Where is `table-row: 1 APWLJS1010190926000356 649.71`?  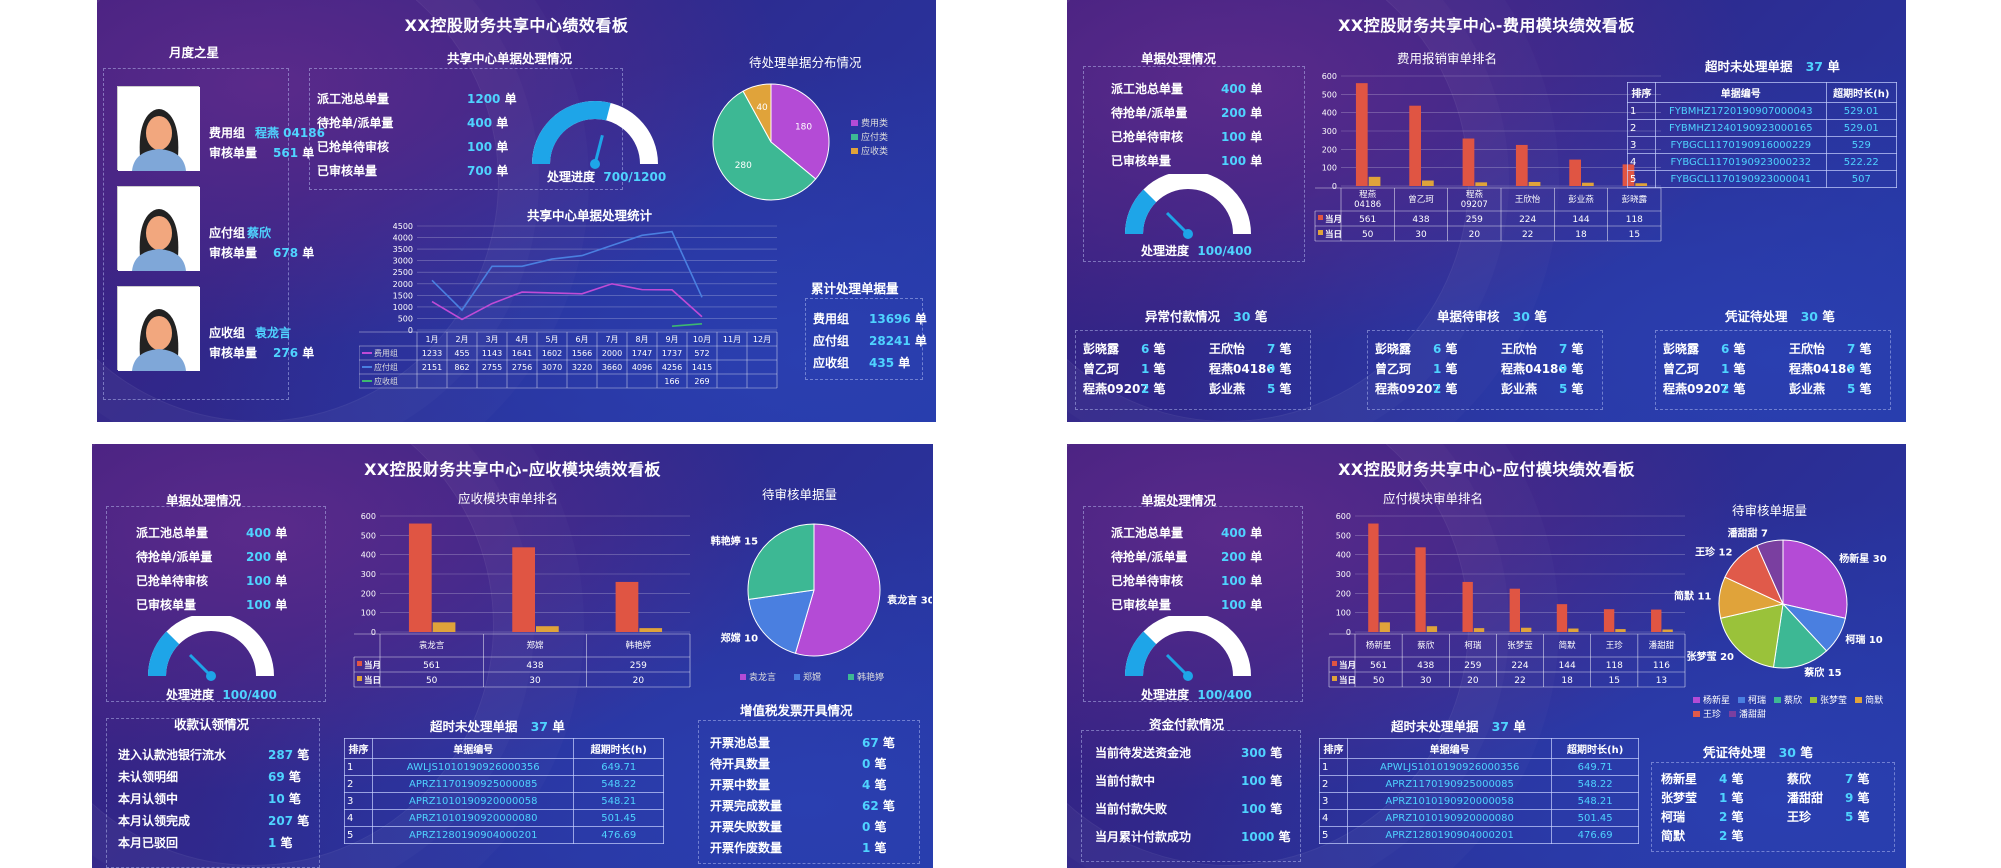
table-row: 1 APWLJS1010190926000356 649.71 is located at coordinates (1479, 767).